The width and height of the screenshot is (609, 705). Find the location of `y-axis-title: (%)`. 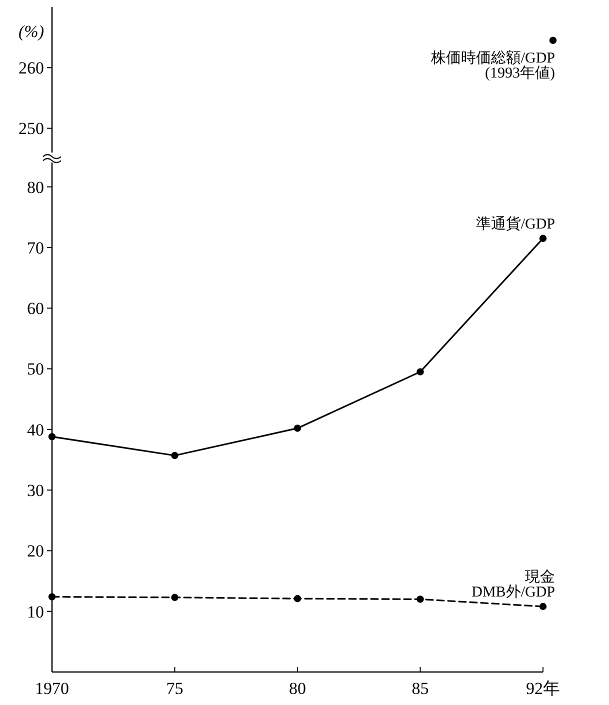

y-axis-title: (%) is located at coordinates (31, 31).